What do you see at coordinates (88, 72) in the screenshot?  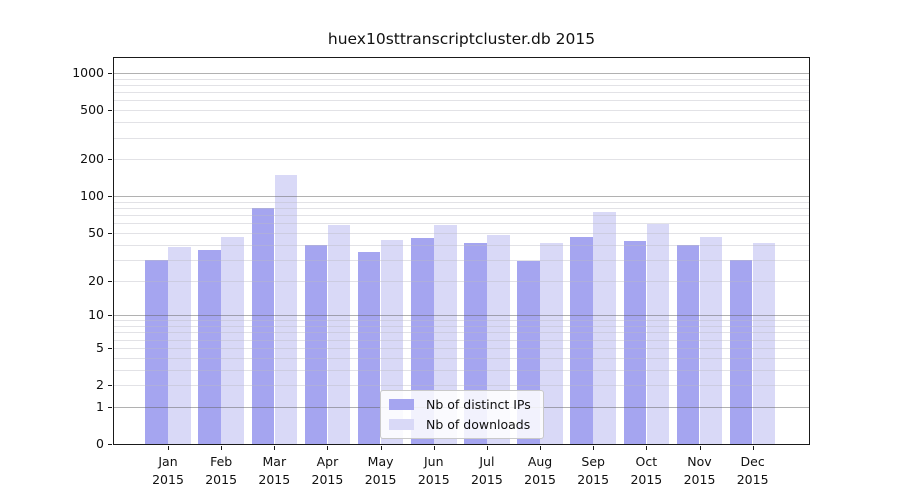 I see `y-tick-label: 1000` at bounding box center [88, 72].